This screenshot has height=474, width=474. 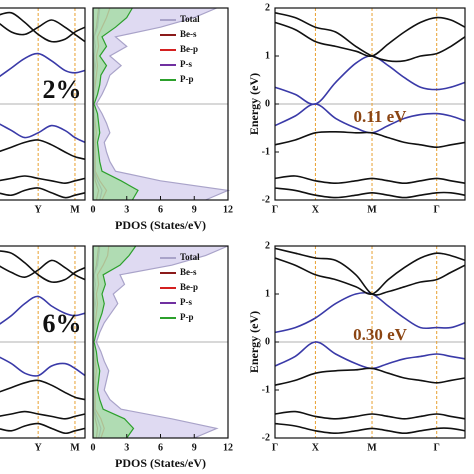 I want to click on annotation: 0.11 eV, so click(x=381, y=116).